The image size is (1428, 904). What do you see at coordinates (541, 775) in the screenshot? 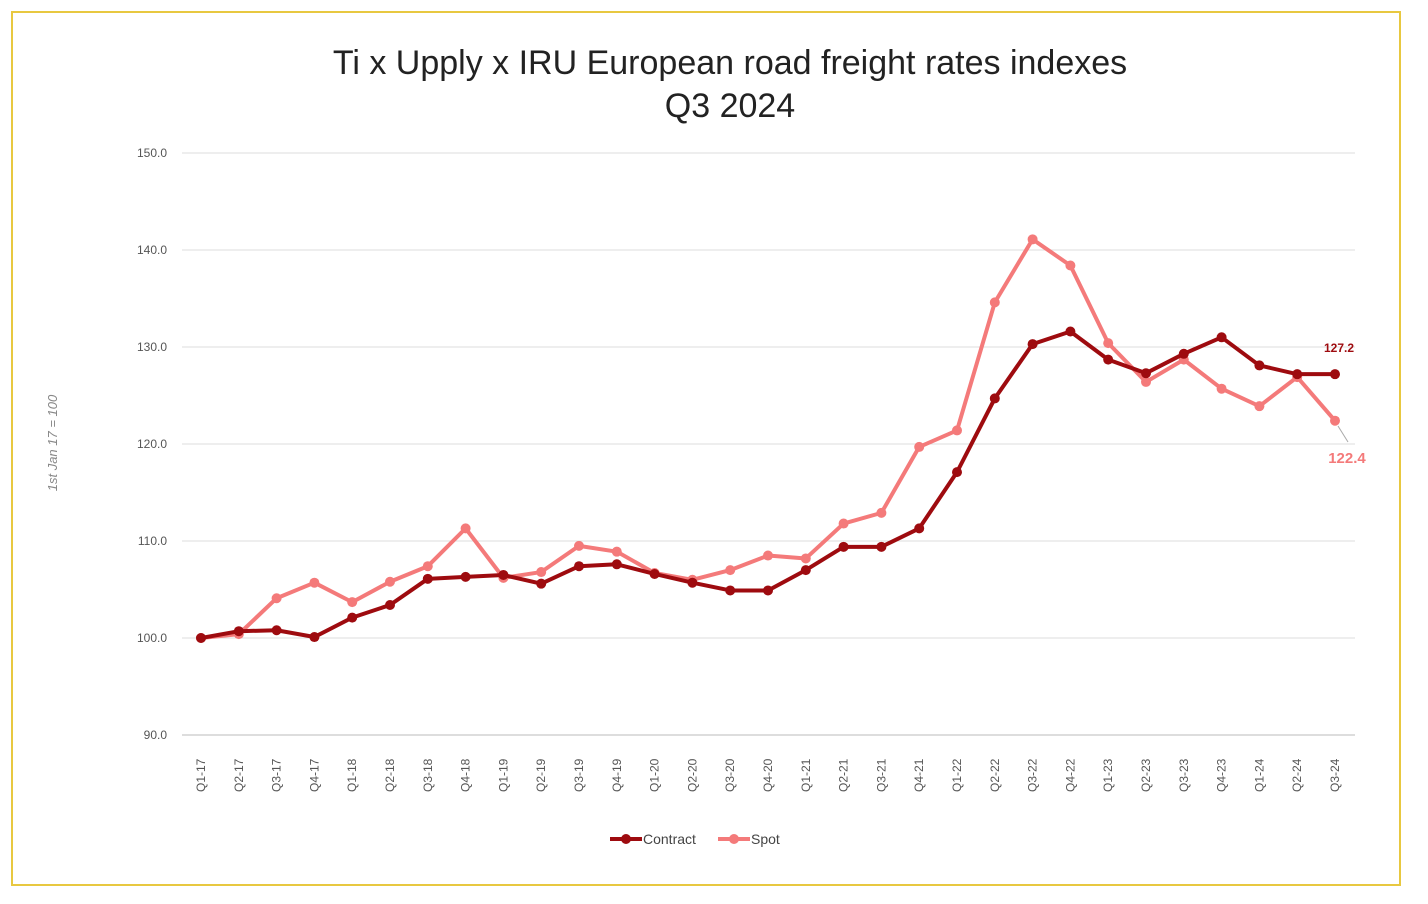
I see `x-tick-label: Q2-19` at bounding box center [541, 775].